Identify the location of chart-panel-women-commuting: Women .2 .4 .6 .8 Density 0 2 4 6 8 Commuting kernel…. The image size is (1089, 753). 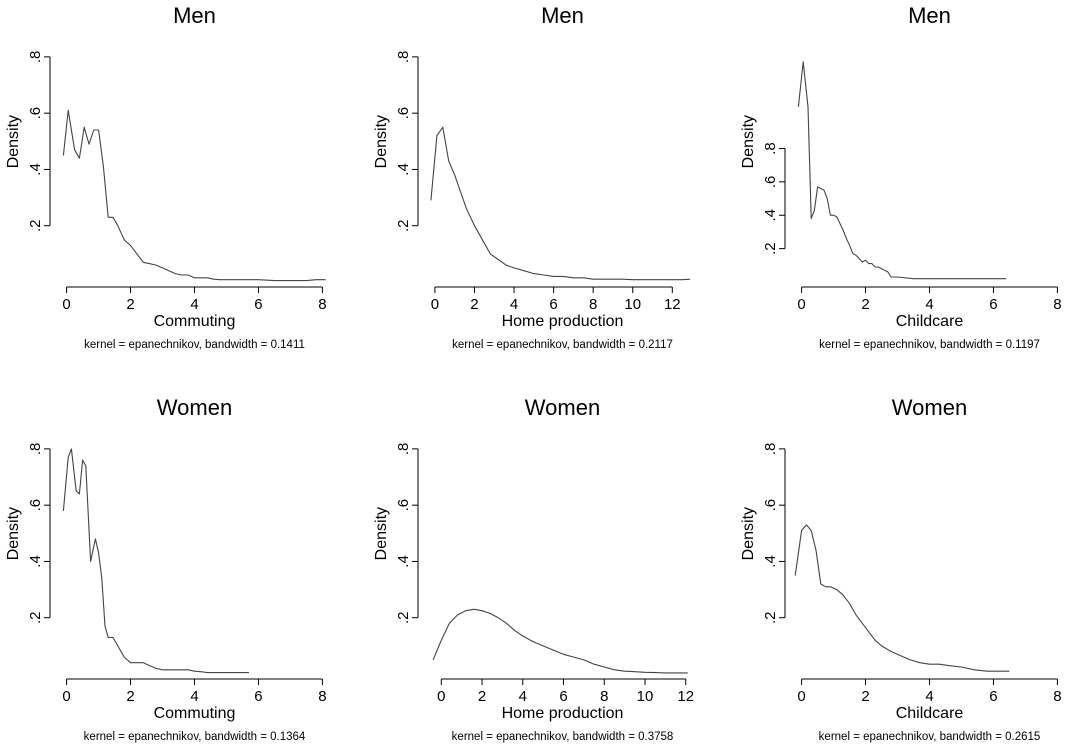
(166, 569).